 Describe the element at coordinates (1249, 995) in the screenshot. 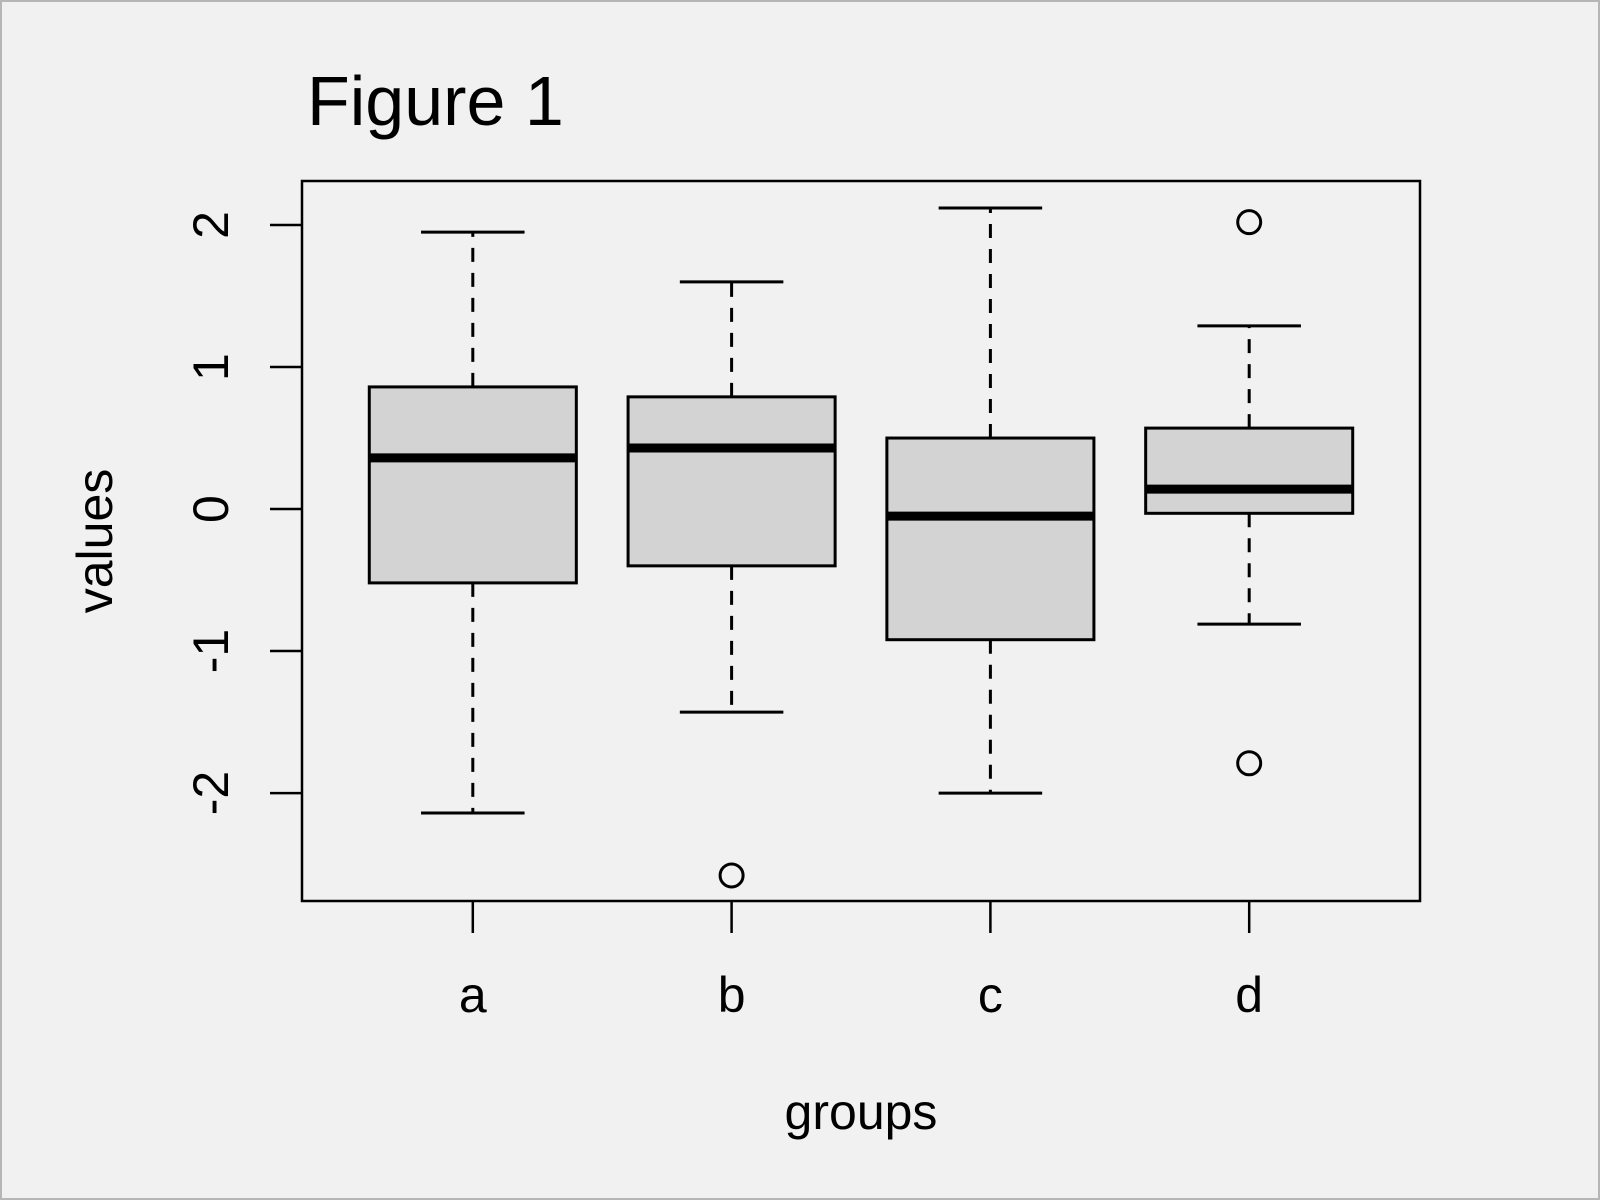

I see `x-tick-label: d` at that location.